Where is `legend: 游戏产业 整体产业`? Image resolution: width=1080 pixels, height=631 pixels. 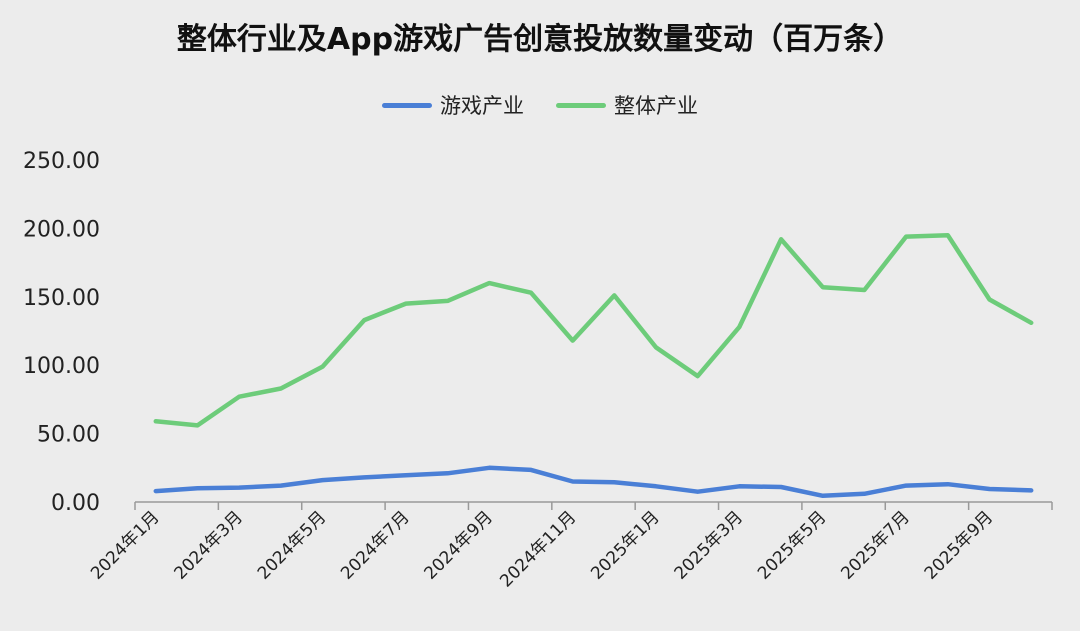 legend: 游戏产业 整体产业 is located at coordinates (540, 105).